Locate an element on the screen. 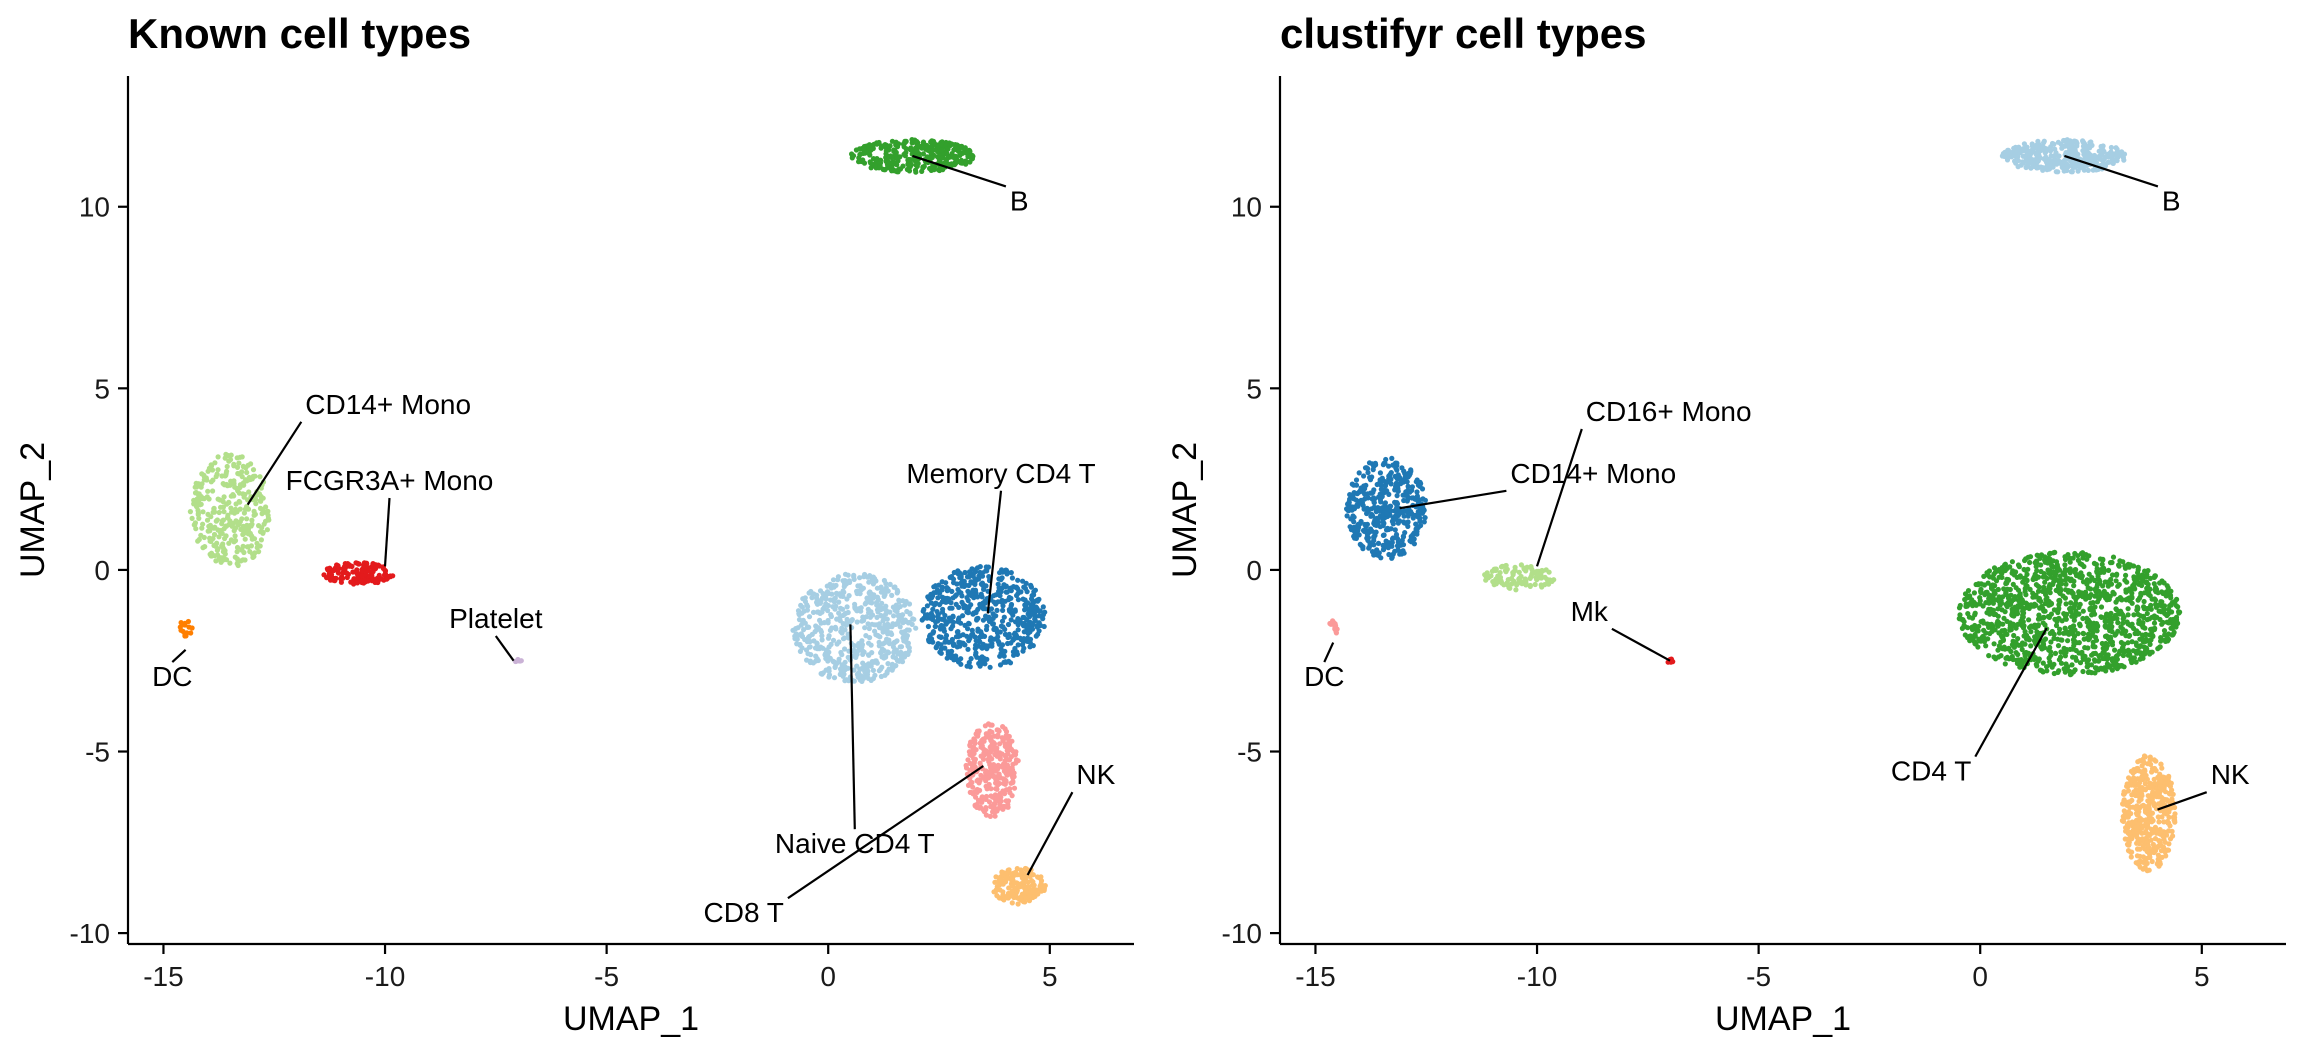 Image resolution: width=2304 pixels, height=1056 pixels. cluster-memory-cd4-t is located at coordinates (983, 617).